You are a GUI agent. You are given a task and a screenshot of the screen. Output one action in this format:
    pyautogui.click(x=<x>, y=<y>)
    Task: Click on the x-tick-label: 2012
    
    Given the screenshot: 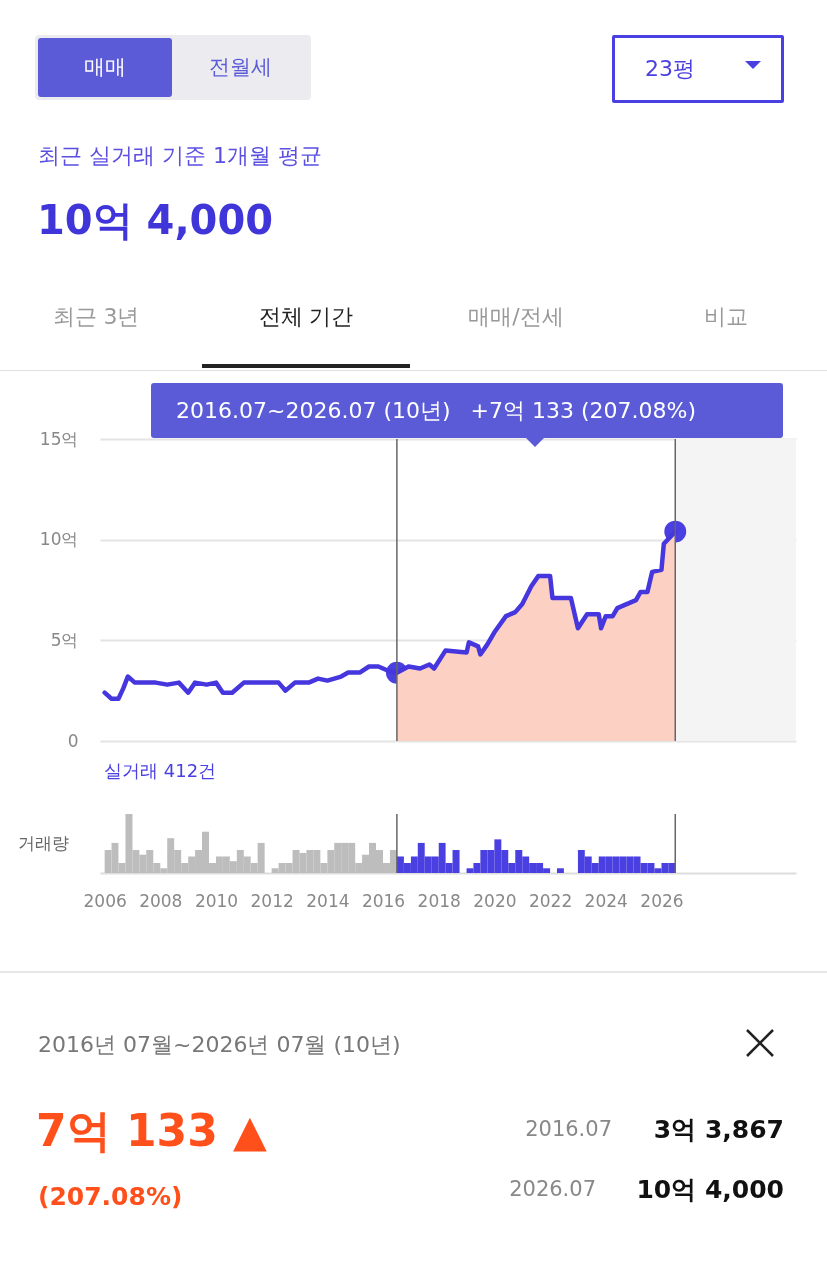 What is the action you would take?
    pyautogui.click(x=272, y=900)
    